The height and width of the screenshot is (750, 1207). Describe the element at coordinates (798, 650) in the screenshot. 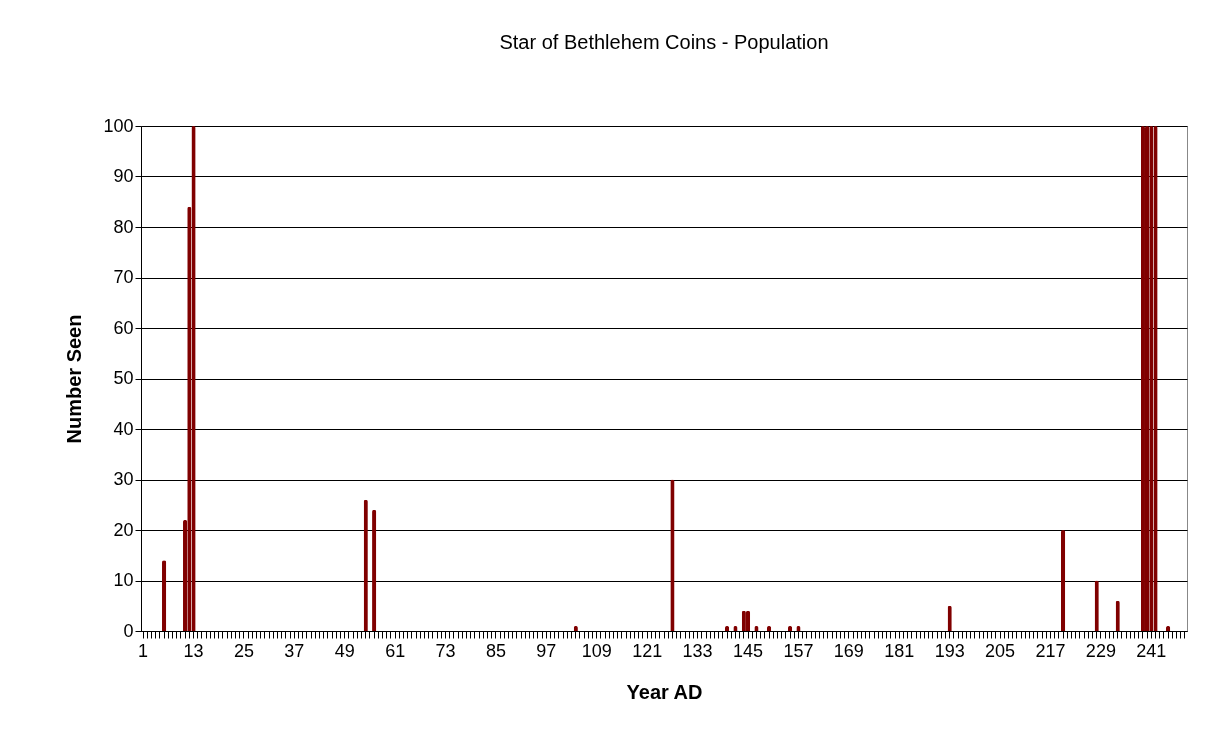

I see `x-tick-label: 157` at that location.